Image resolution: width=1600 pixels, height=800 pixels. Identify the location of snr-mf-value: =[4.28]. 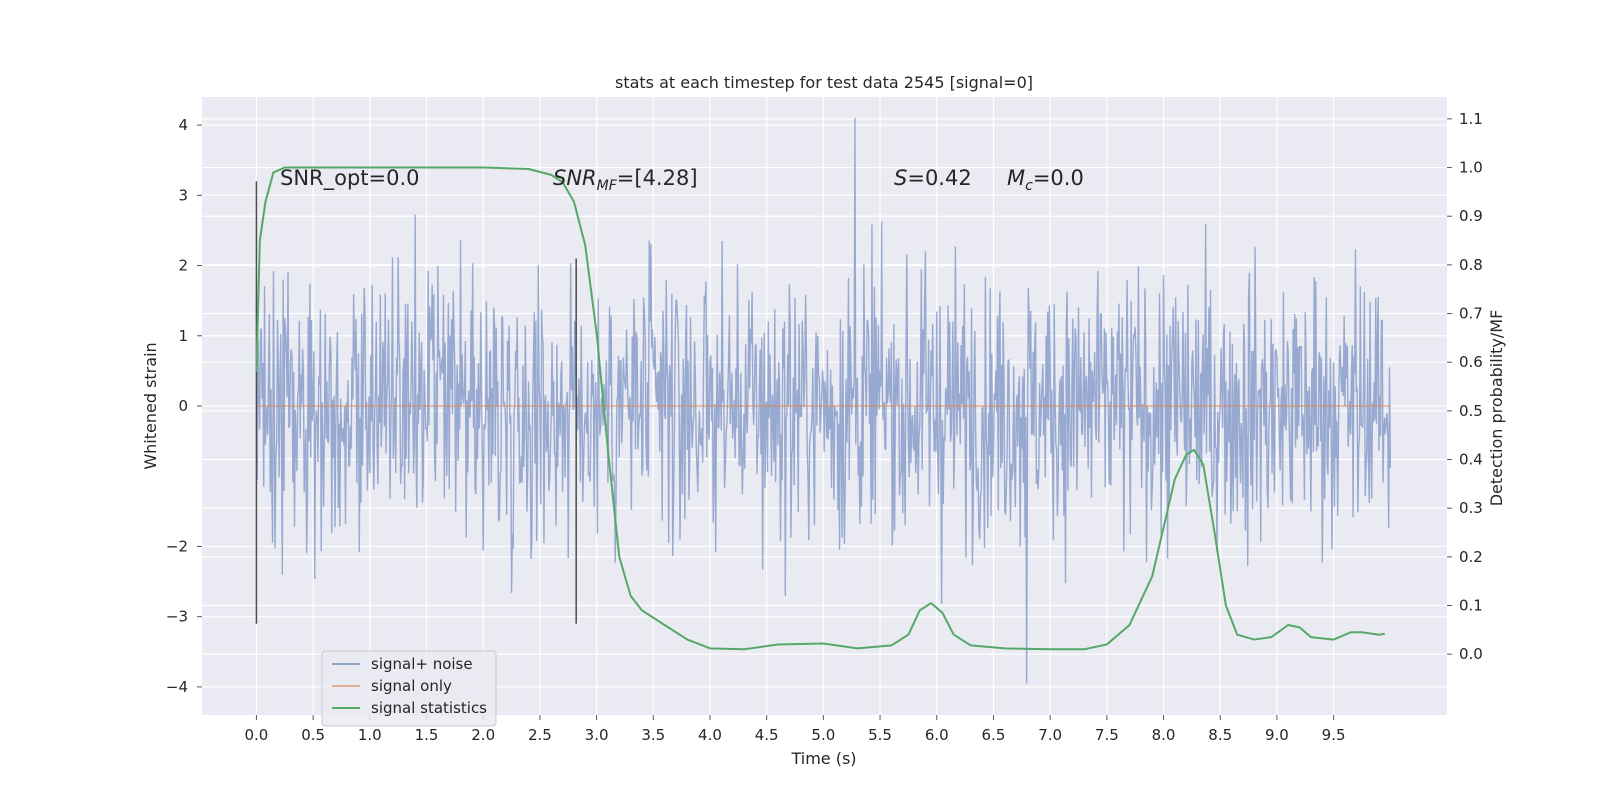
(657, 178).